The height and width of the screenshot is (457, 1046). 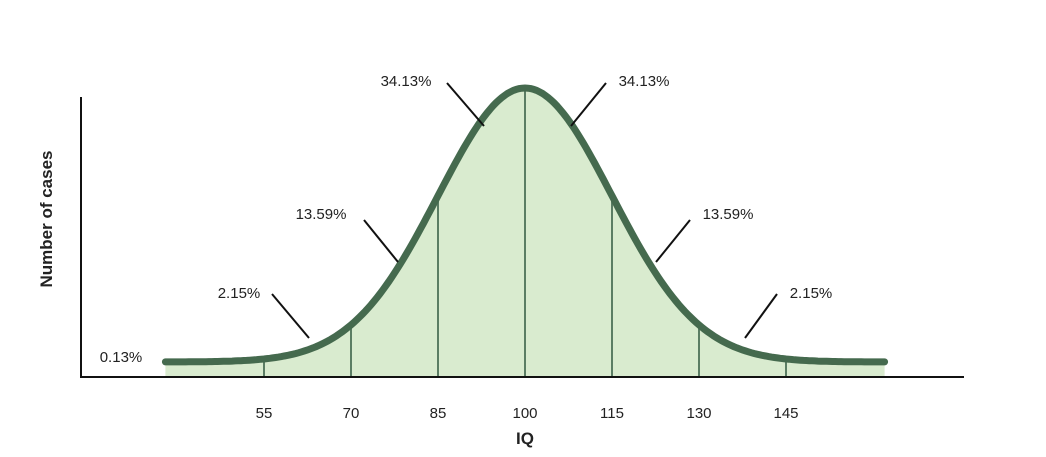 I want to click on x-tick-label: 115, so click(x=612, y=413).